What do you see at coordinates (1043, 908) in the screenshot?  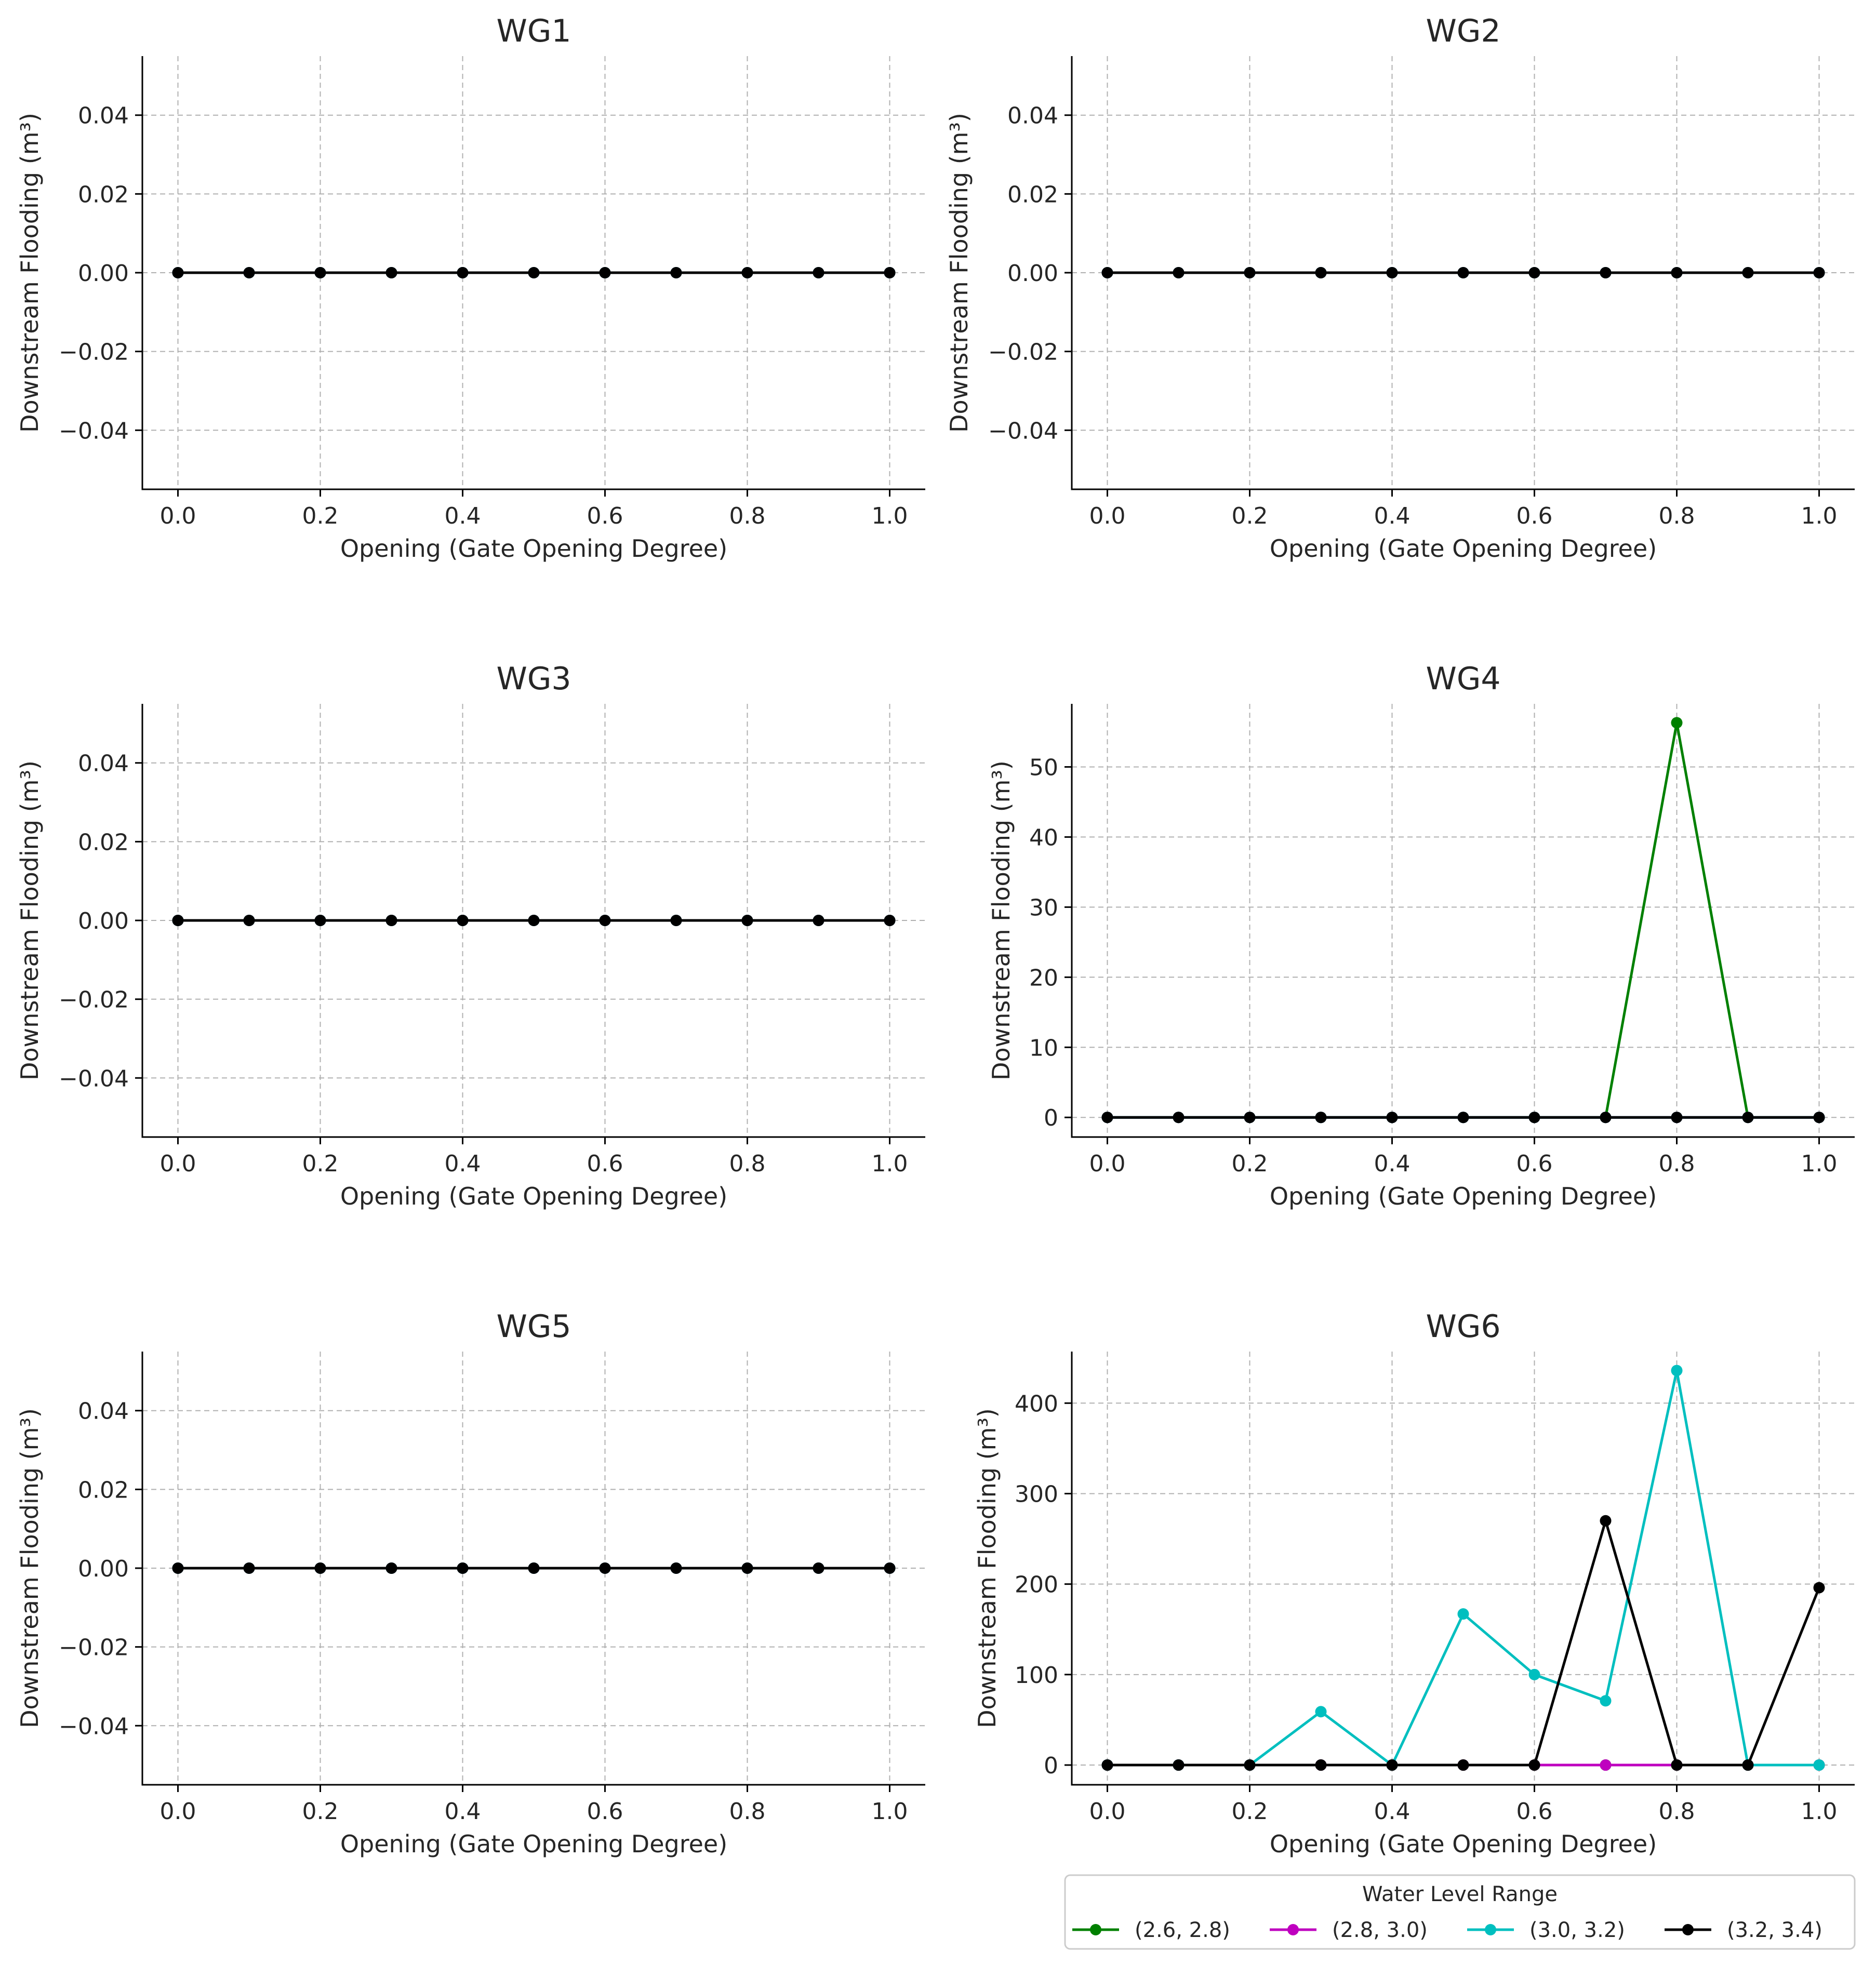 I see `y-tick-label: 30` at bounding box center [1043, 908].